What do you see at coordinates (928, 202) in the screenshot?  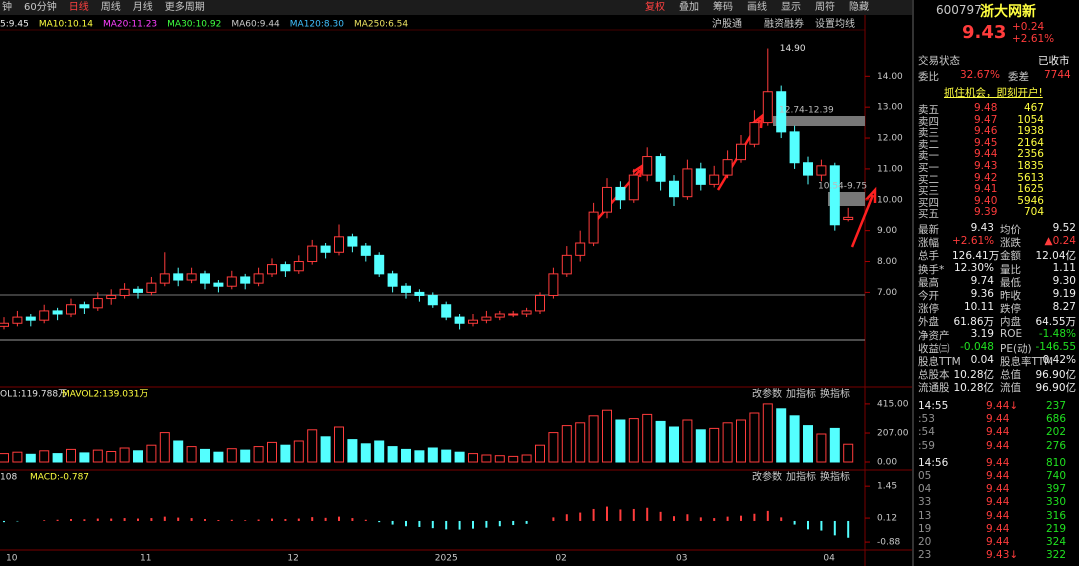 I see `book-label: 买四` at bounding box center [928, 202].